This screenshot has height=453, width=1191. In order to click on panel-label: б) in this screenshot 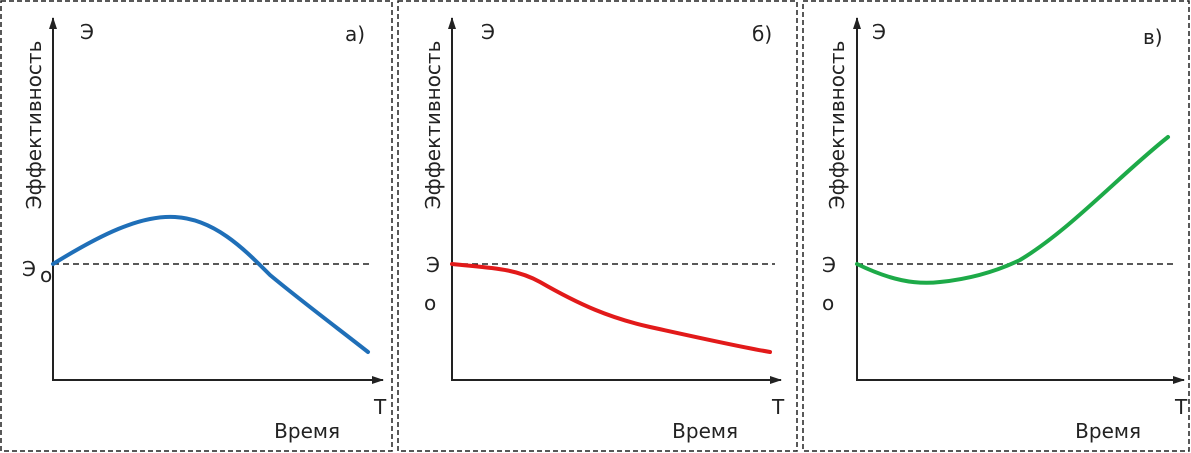, I will do `click(762, 34)`.